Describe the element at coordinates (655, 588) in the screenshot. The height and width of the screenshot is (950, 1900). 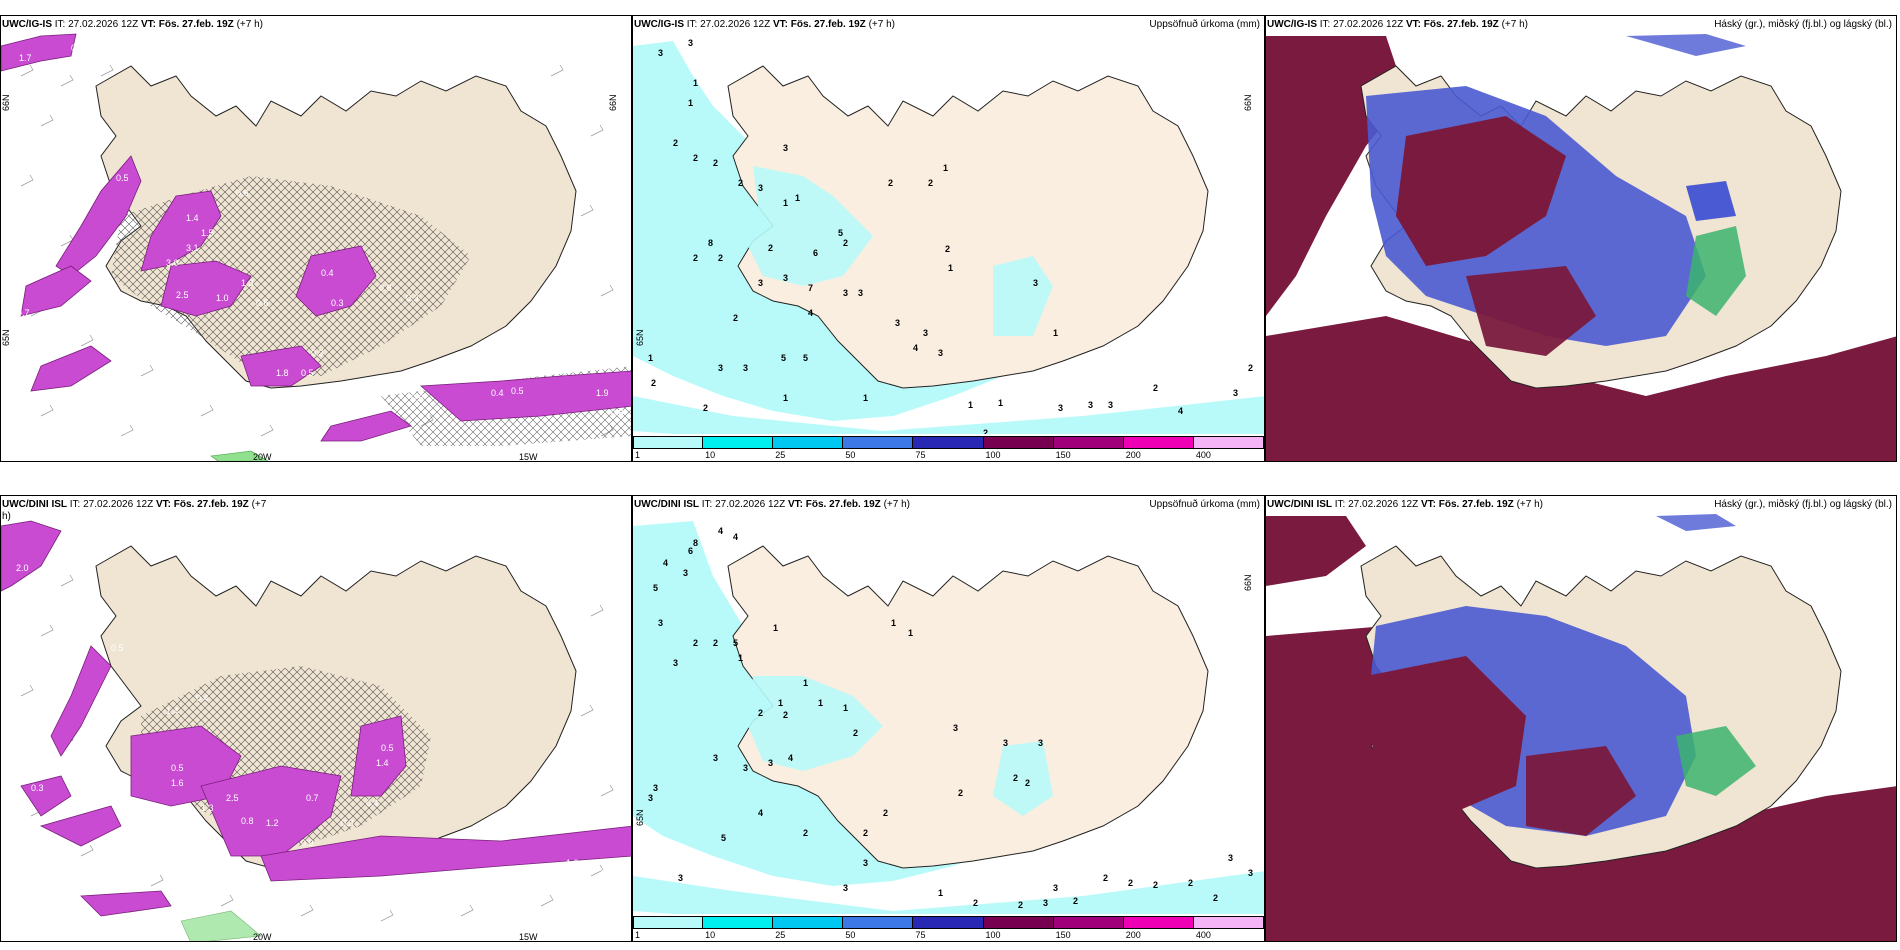
I see `svg-text: 5` at that location.